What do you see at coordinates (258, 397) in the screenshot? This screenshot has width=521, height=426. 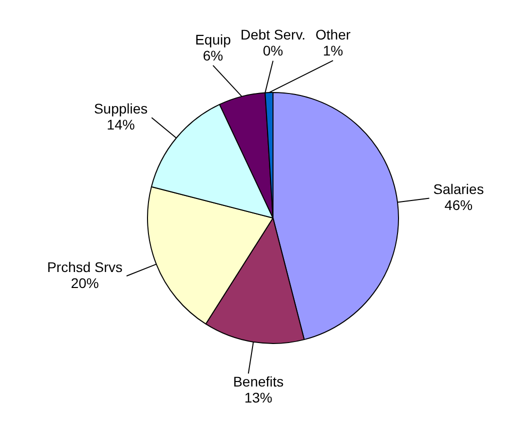 I see `data-label: 13%` at bounding box center [258, 397].